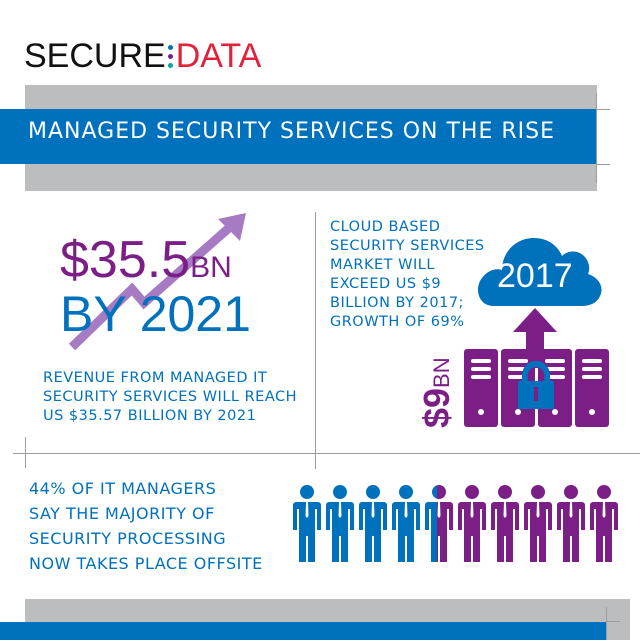 This screenshot has width=640, height=640. What do you see at coordinates (536, 385) in the screenshot?
I see `padlock-icon` at bounding box center [536, 385].